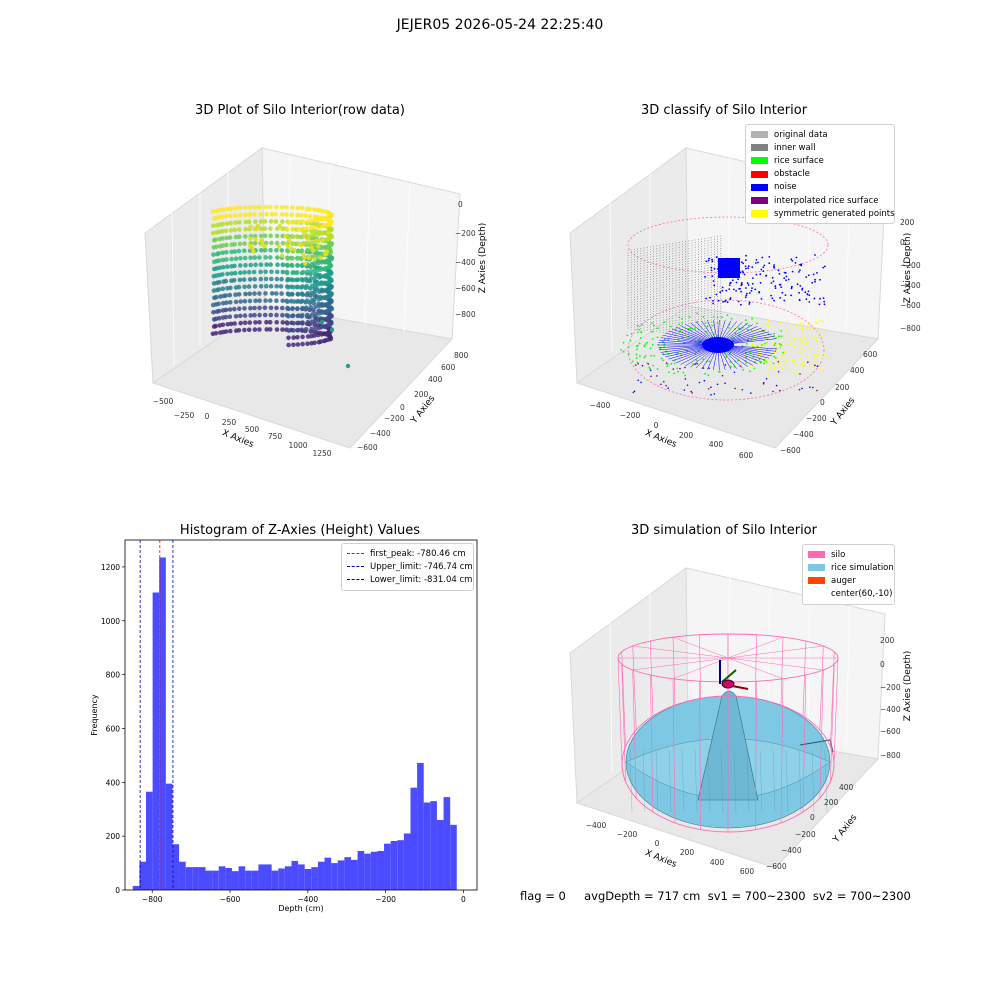 The width and height of the screenshot is (1000, 1000). I want to click on legend-item-original: original data, so click(820, 134).